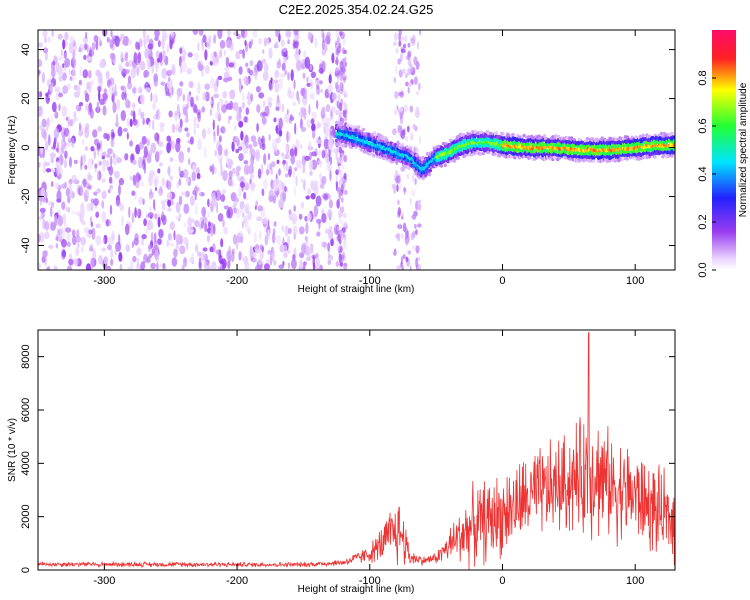 This screenshot has width=750, height=600. I want to click on x-tick-label: 100, so click(635, 281).